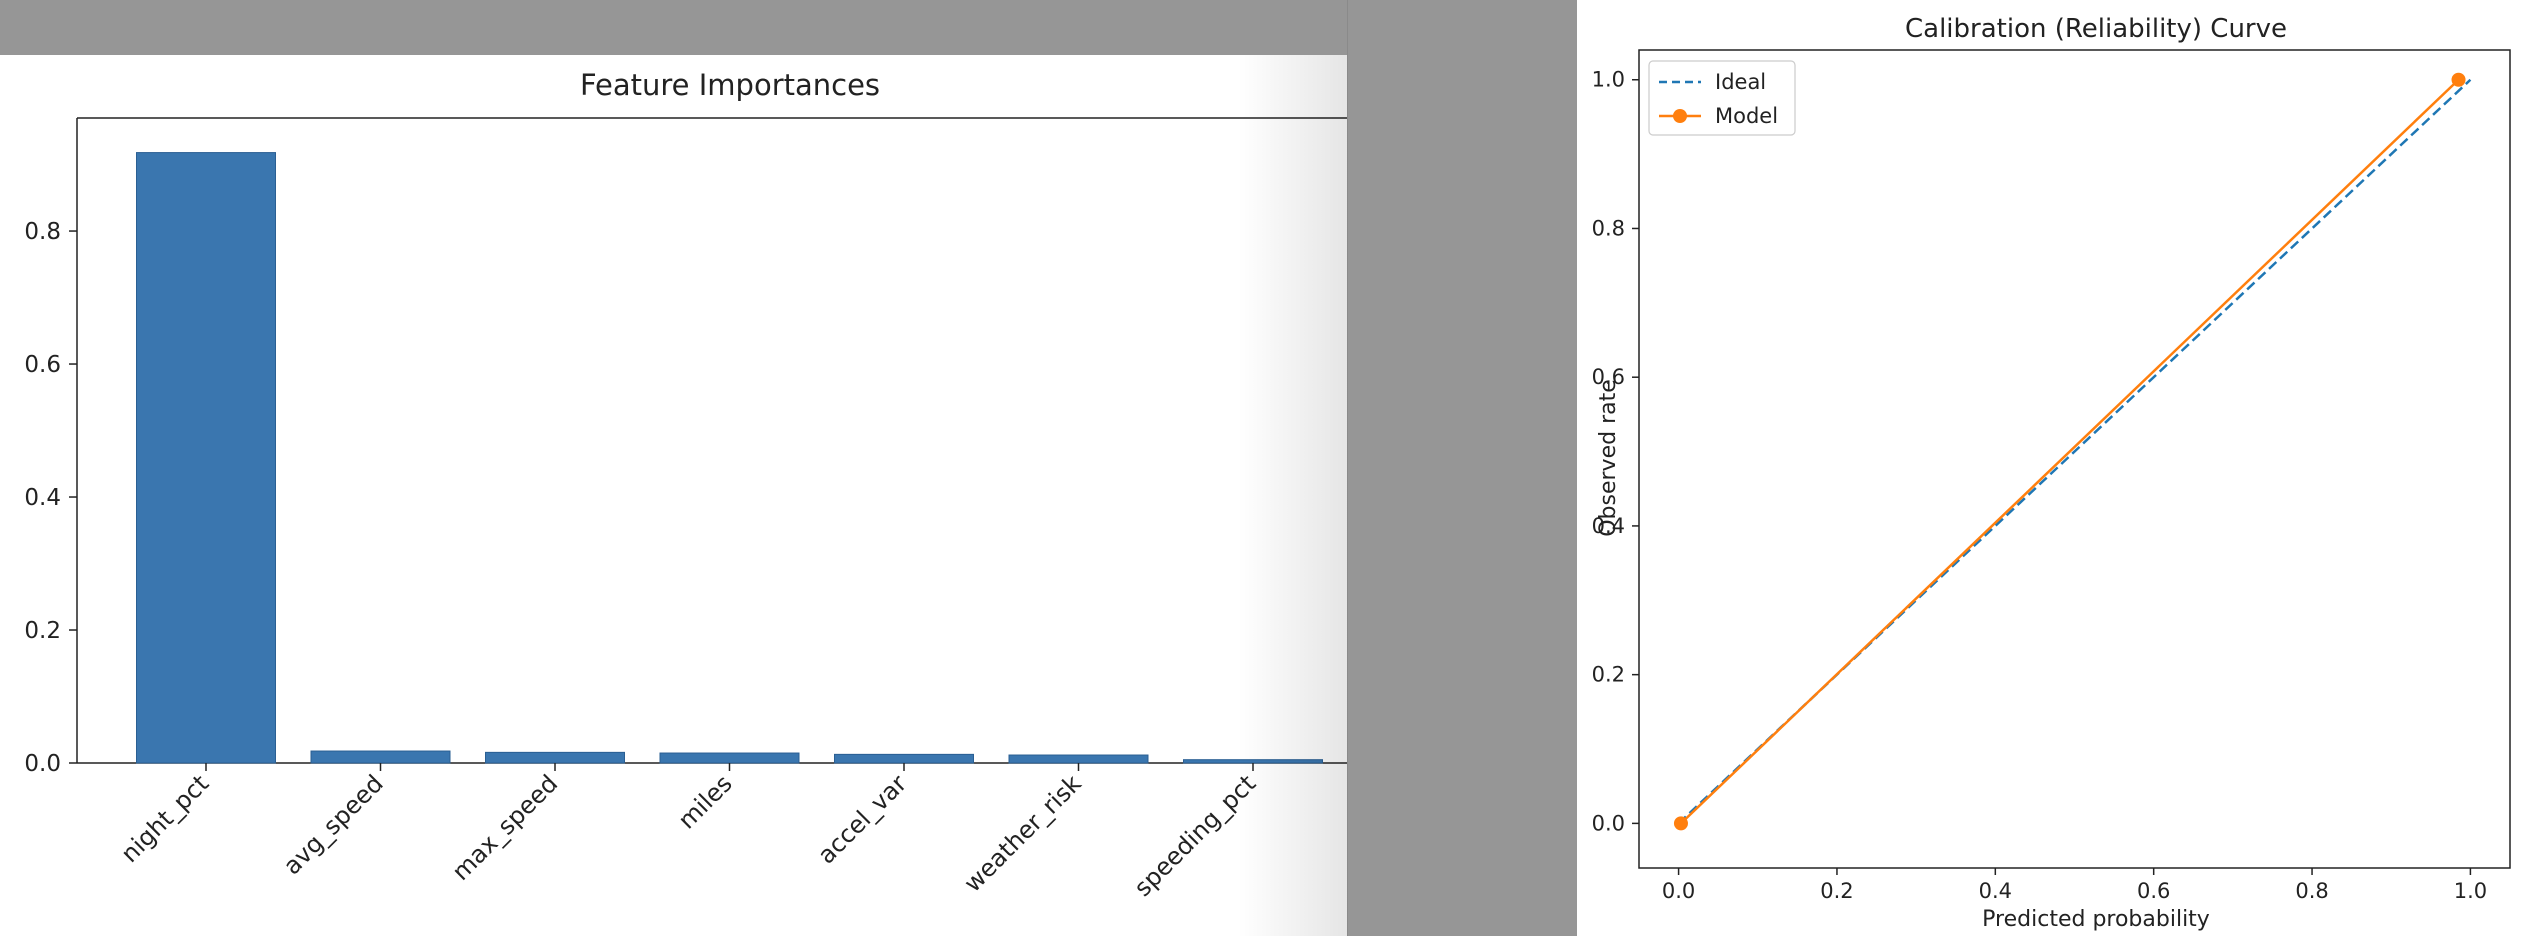 The height and width of the screenshot is (936, 2536). Describe the element at coordinates (505, 827) in the screenshot. I see `x-tick-label: max_speed` at that location.